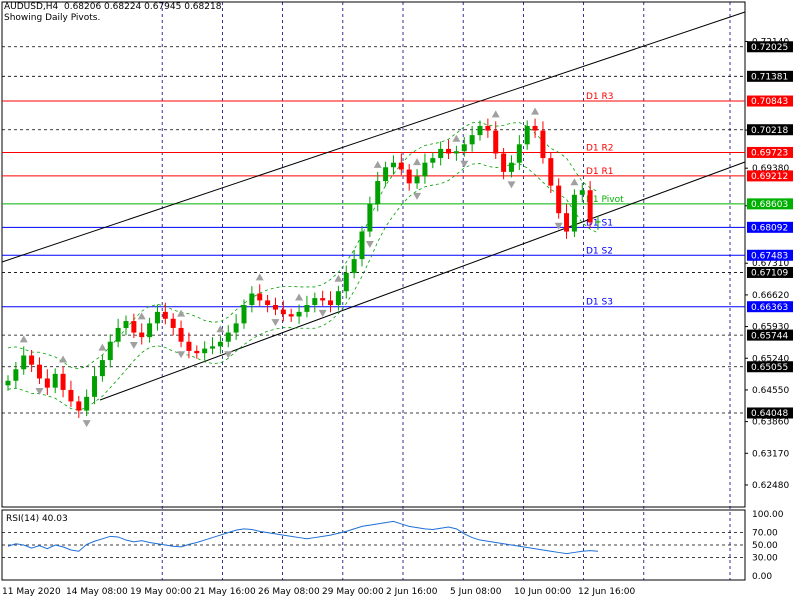  I want to click on price-level-tag: 0.70843, so click(770, 101).